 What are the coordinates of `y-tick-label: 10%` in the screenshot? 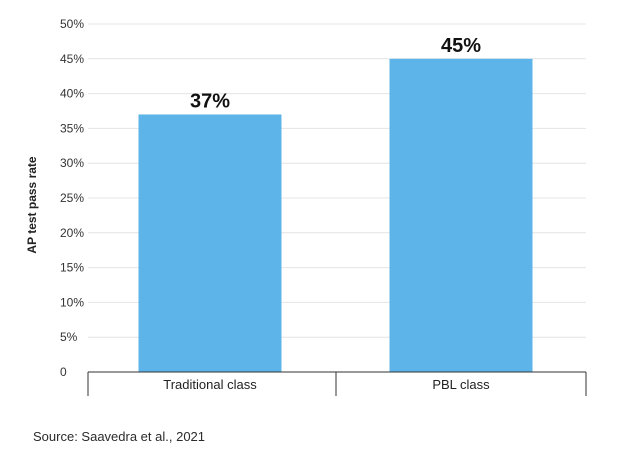 It's located at (72, 302).